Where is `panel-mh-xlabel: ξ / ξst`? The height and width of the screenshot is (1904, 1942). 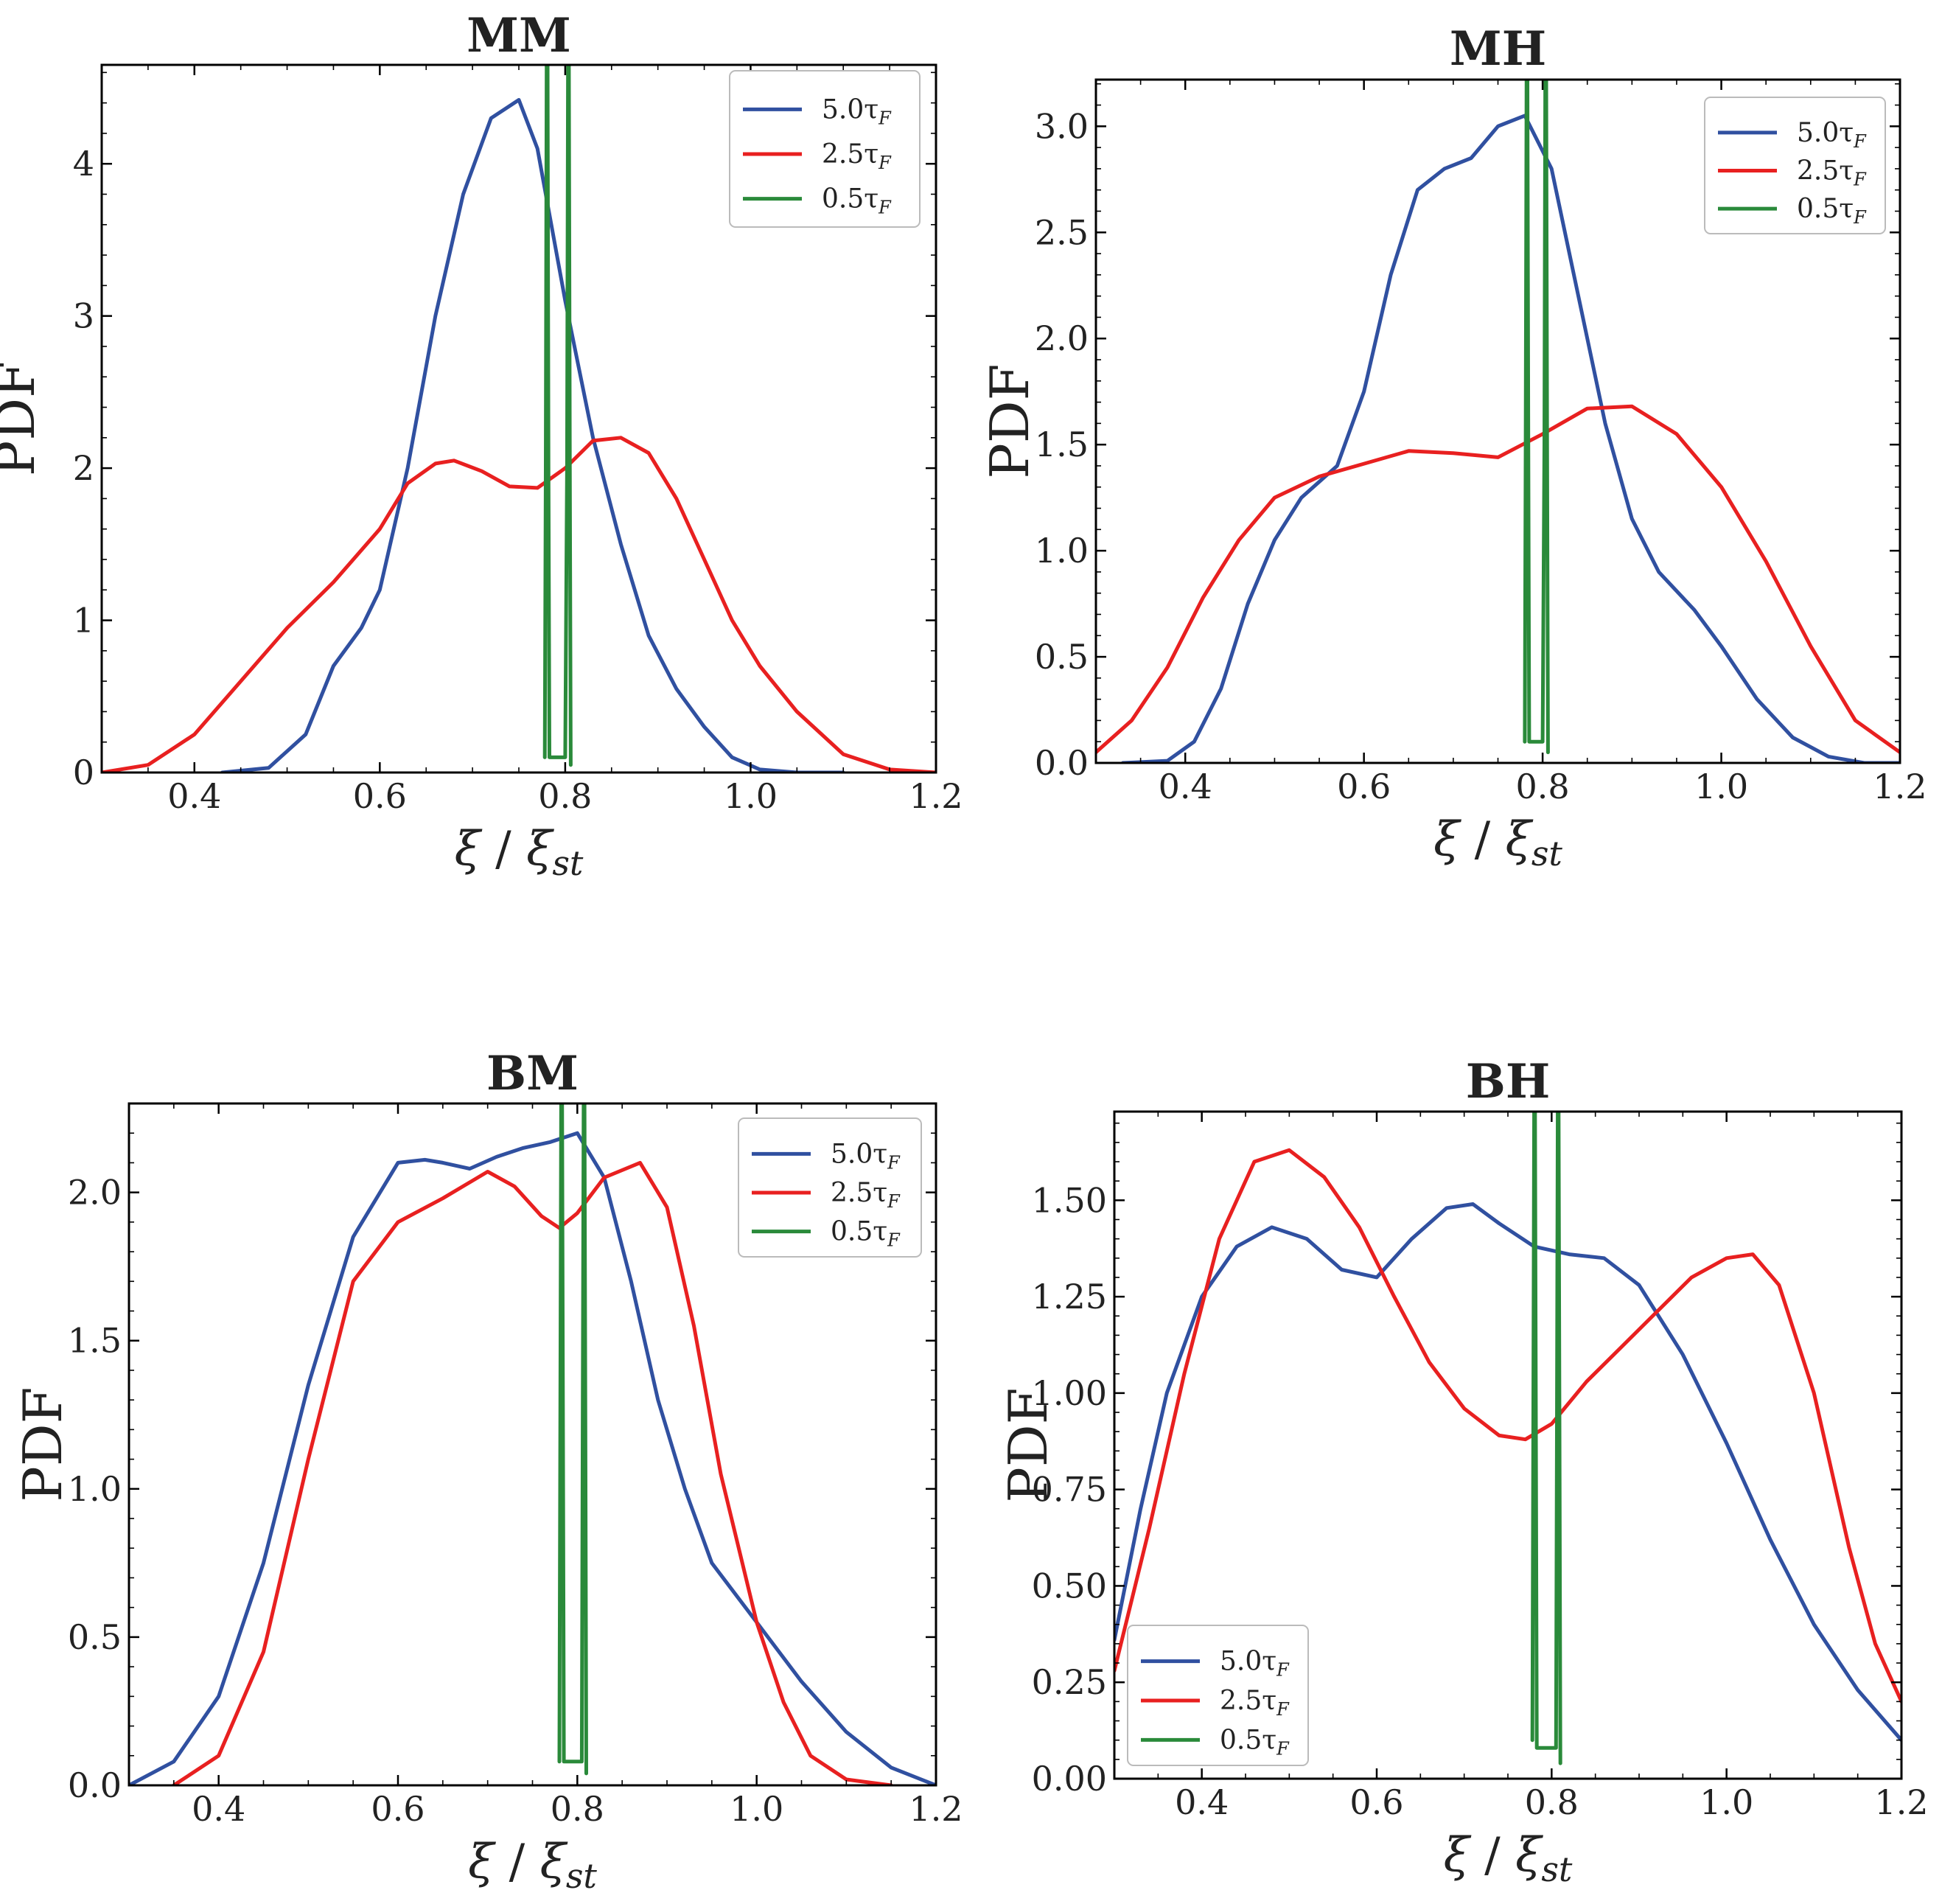 panel-mh-xlabel: ξ / ξst is located at coordinates (1498, 842).